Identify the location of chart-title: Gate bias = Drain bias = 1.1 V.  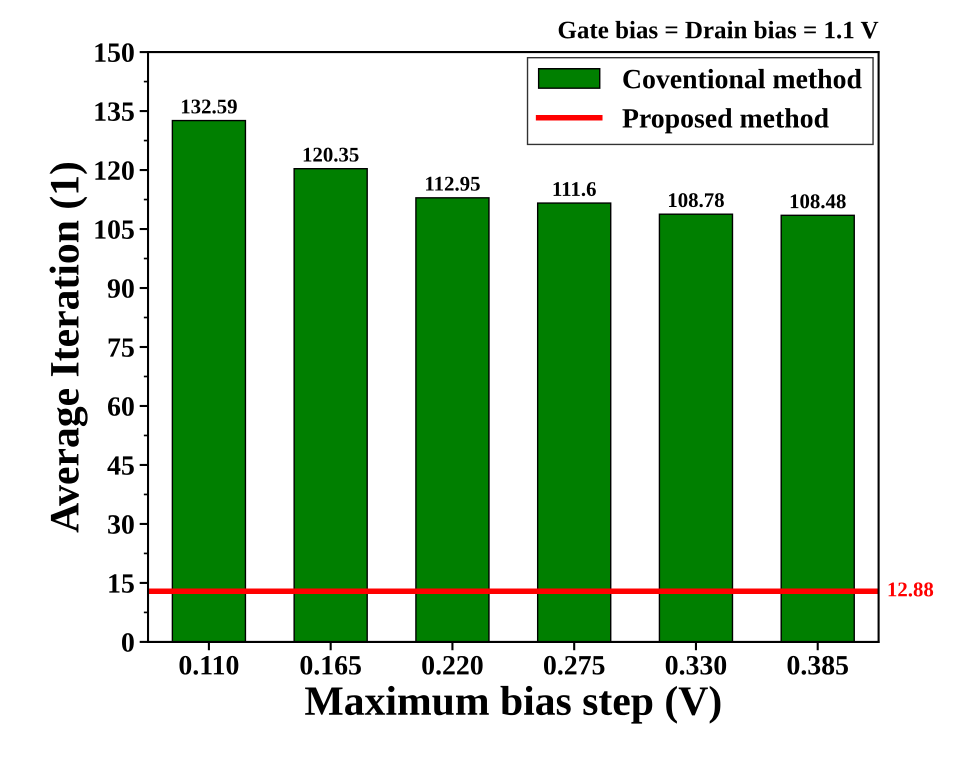
(718, 29).